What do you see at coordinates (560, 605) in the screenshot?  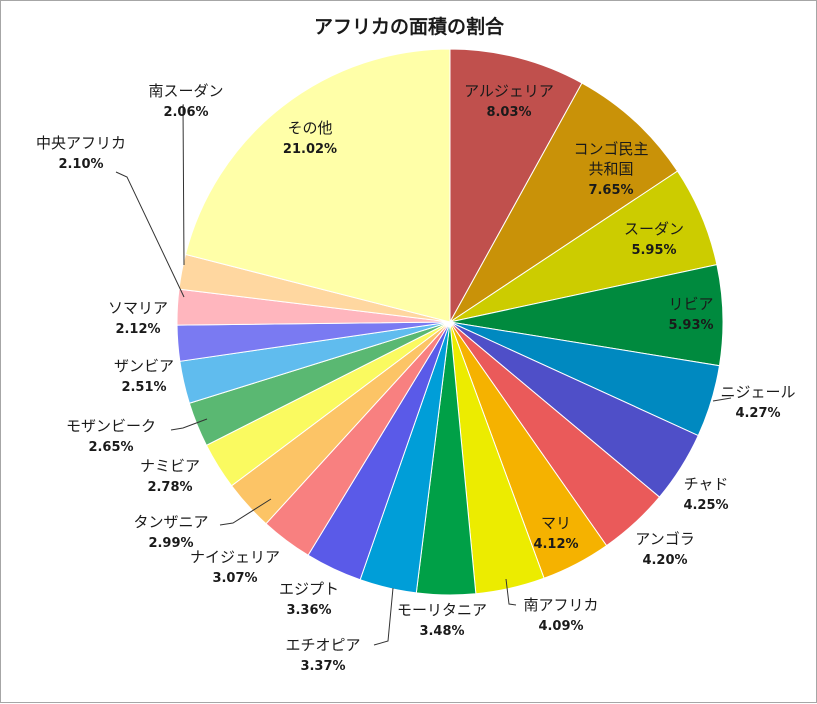 I see `slice-label-9: 南アフリカ` at bounding box center [560, 605].